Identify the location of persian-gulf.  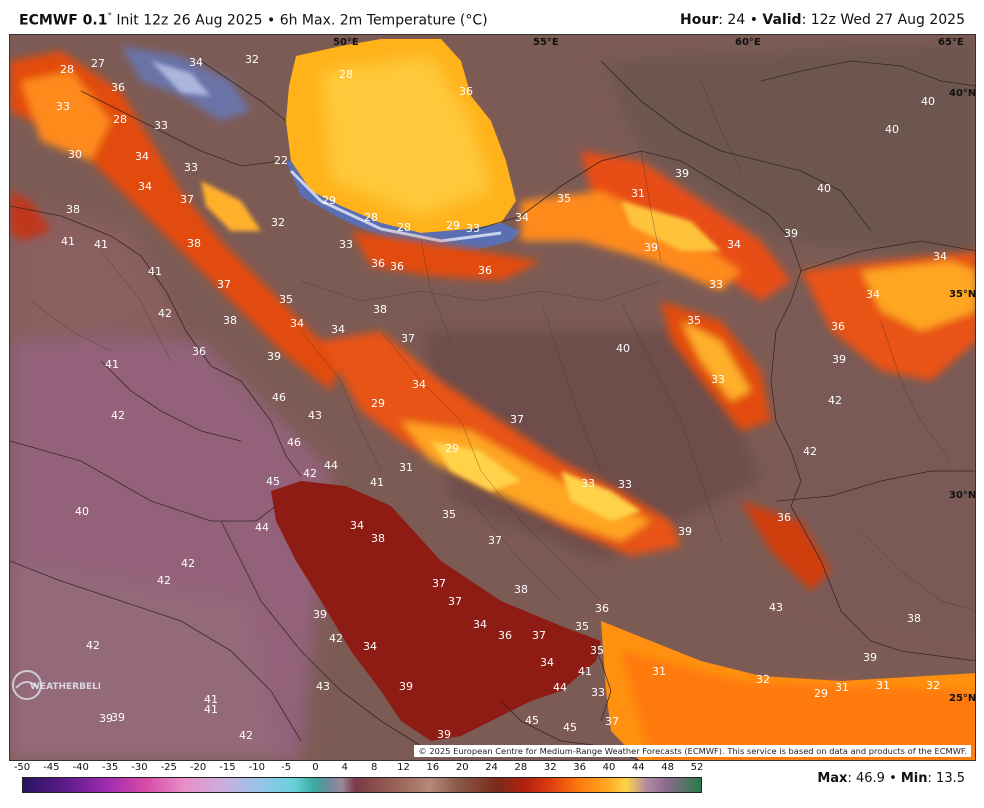
(436, 611).